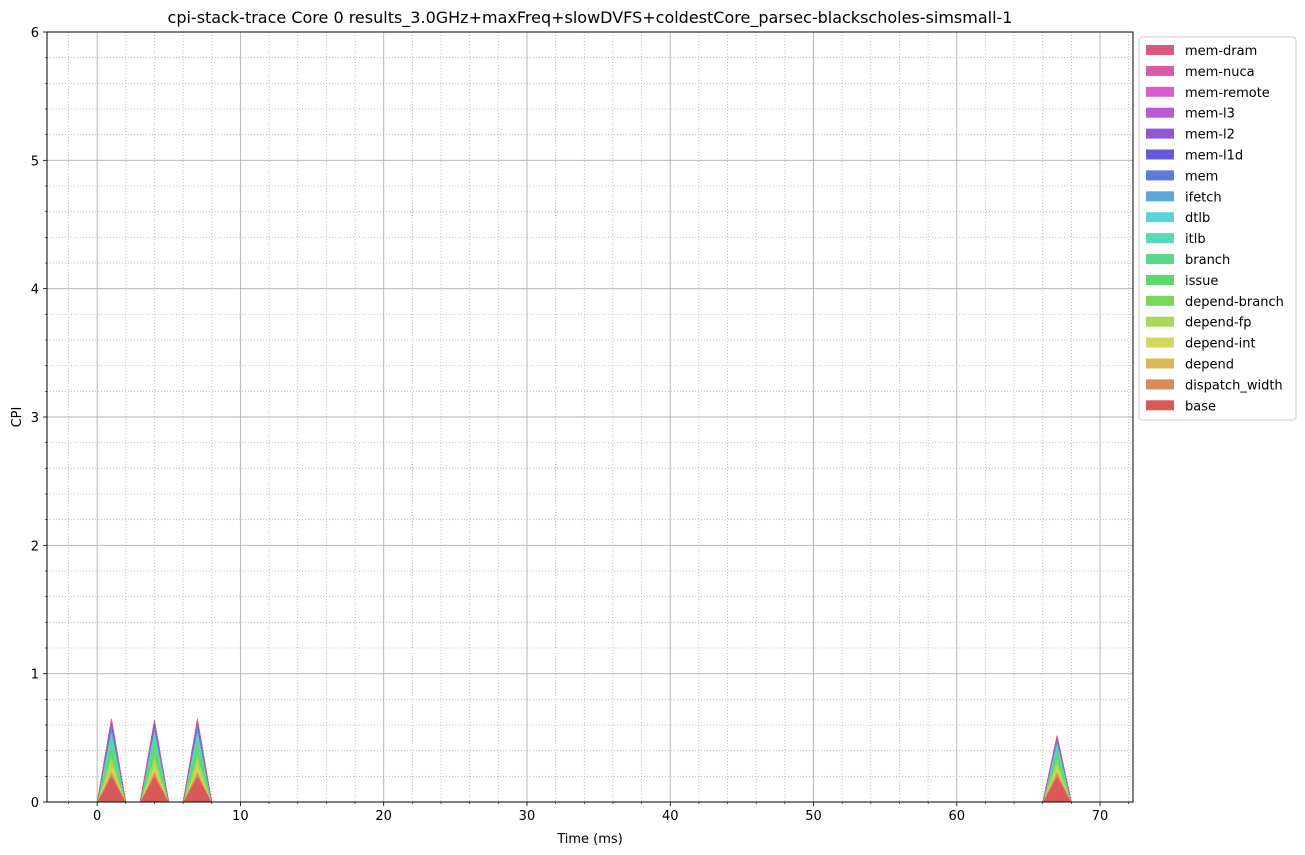 The image size is (1305, 855). What do you see at coordinates (1197, 218) in the screenshot?
I see `legend-label-dtlb: dtlb` at bounding box center [1197, 218].